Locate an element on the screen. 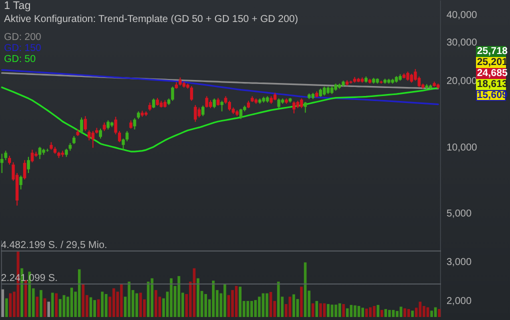 The height and width of the screenshot is (320, 510). y-tick-label: 40,000 is located at coordinates (462, 16).